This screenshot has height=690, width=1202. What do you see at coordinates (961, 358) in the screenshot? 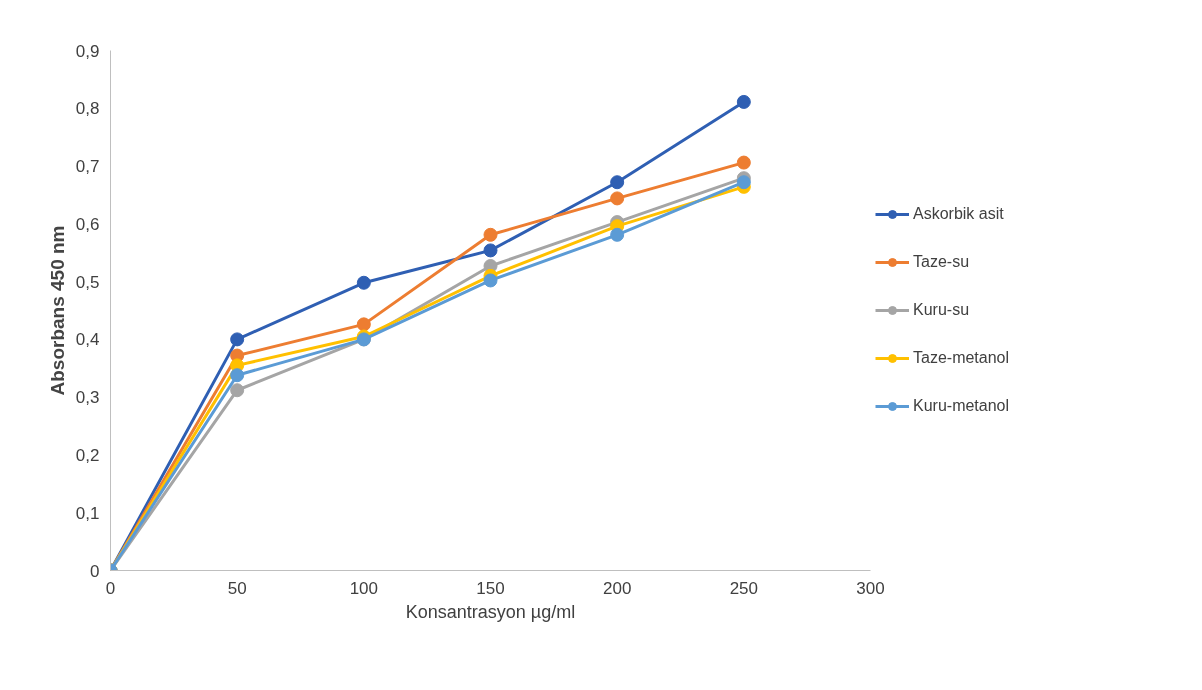
I see `legend-label: Taze-metanol` at bounding box center [961, 358].